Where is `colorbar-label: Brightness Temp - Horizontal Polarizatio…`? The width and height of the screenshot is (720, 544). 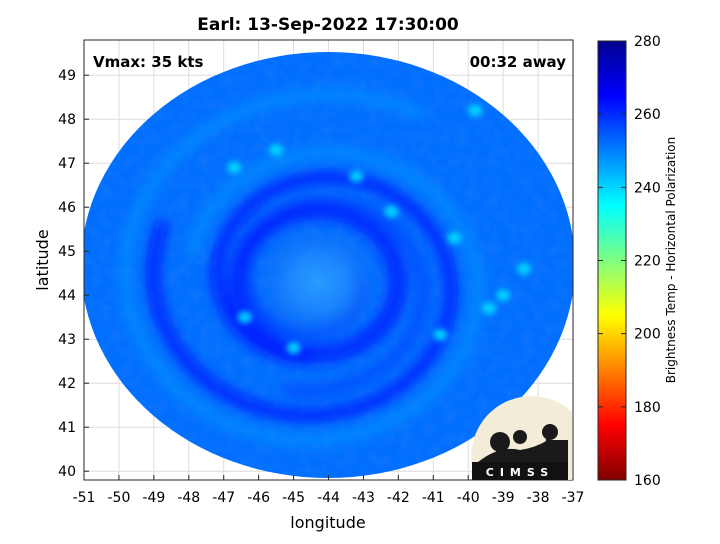
colorbar-label: Brightness Temp - Horizontal Polarizatio… is located at coordinates (671, 260).